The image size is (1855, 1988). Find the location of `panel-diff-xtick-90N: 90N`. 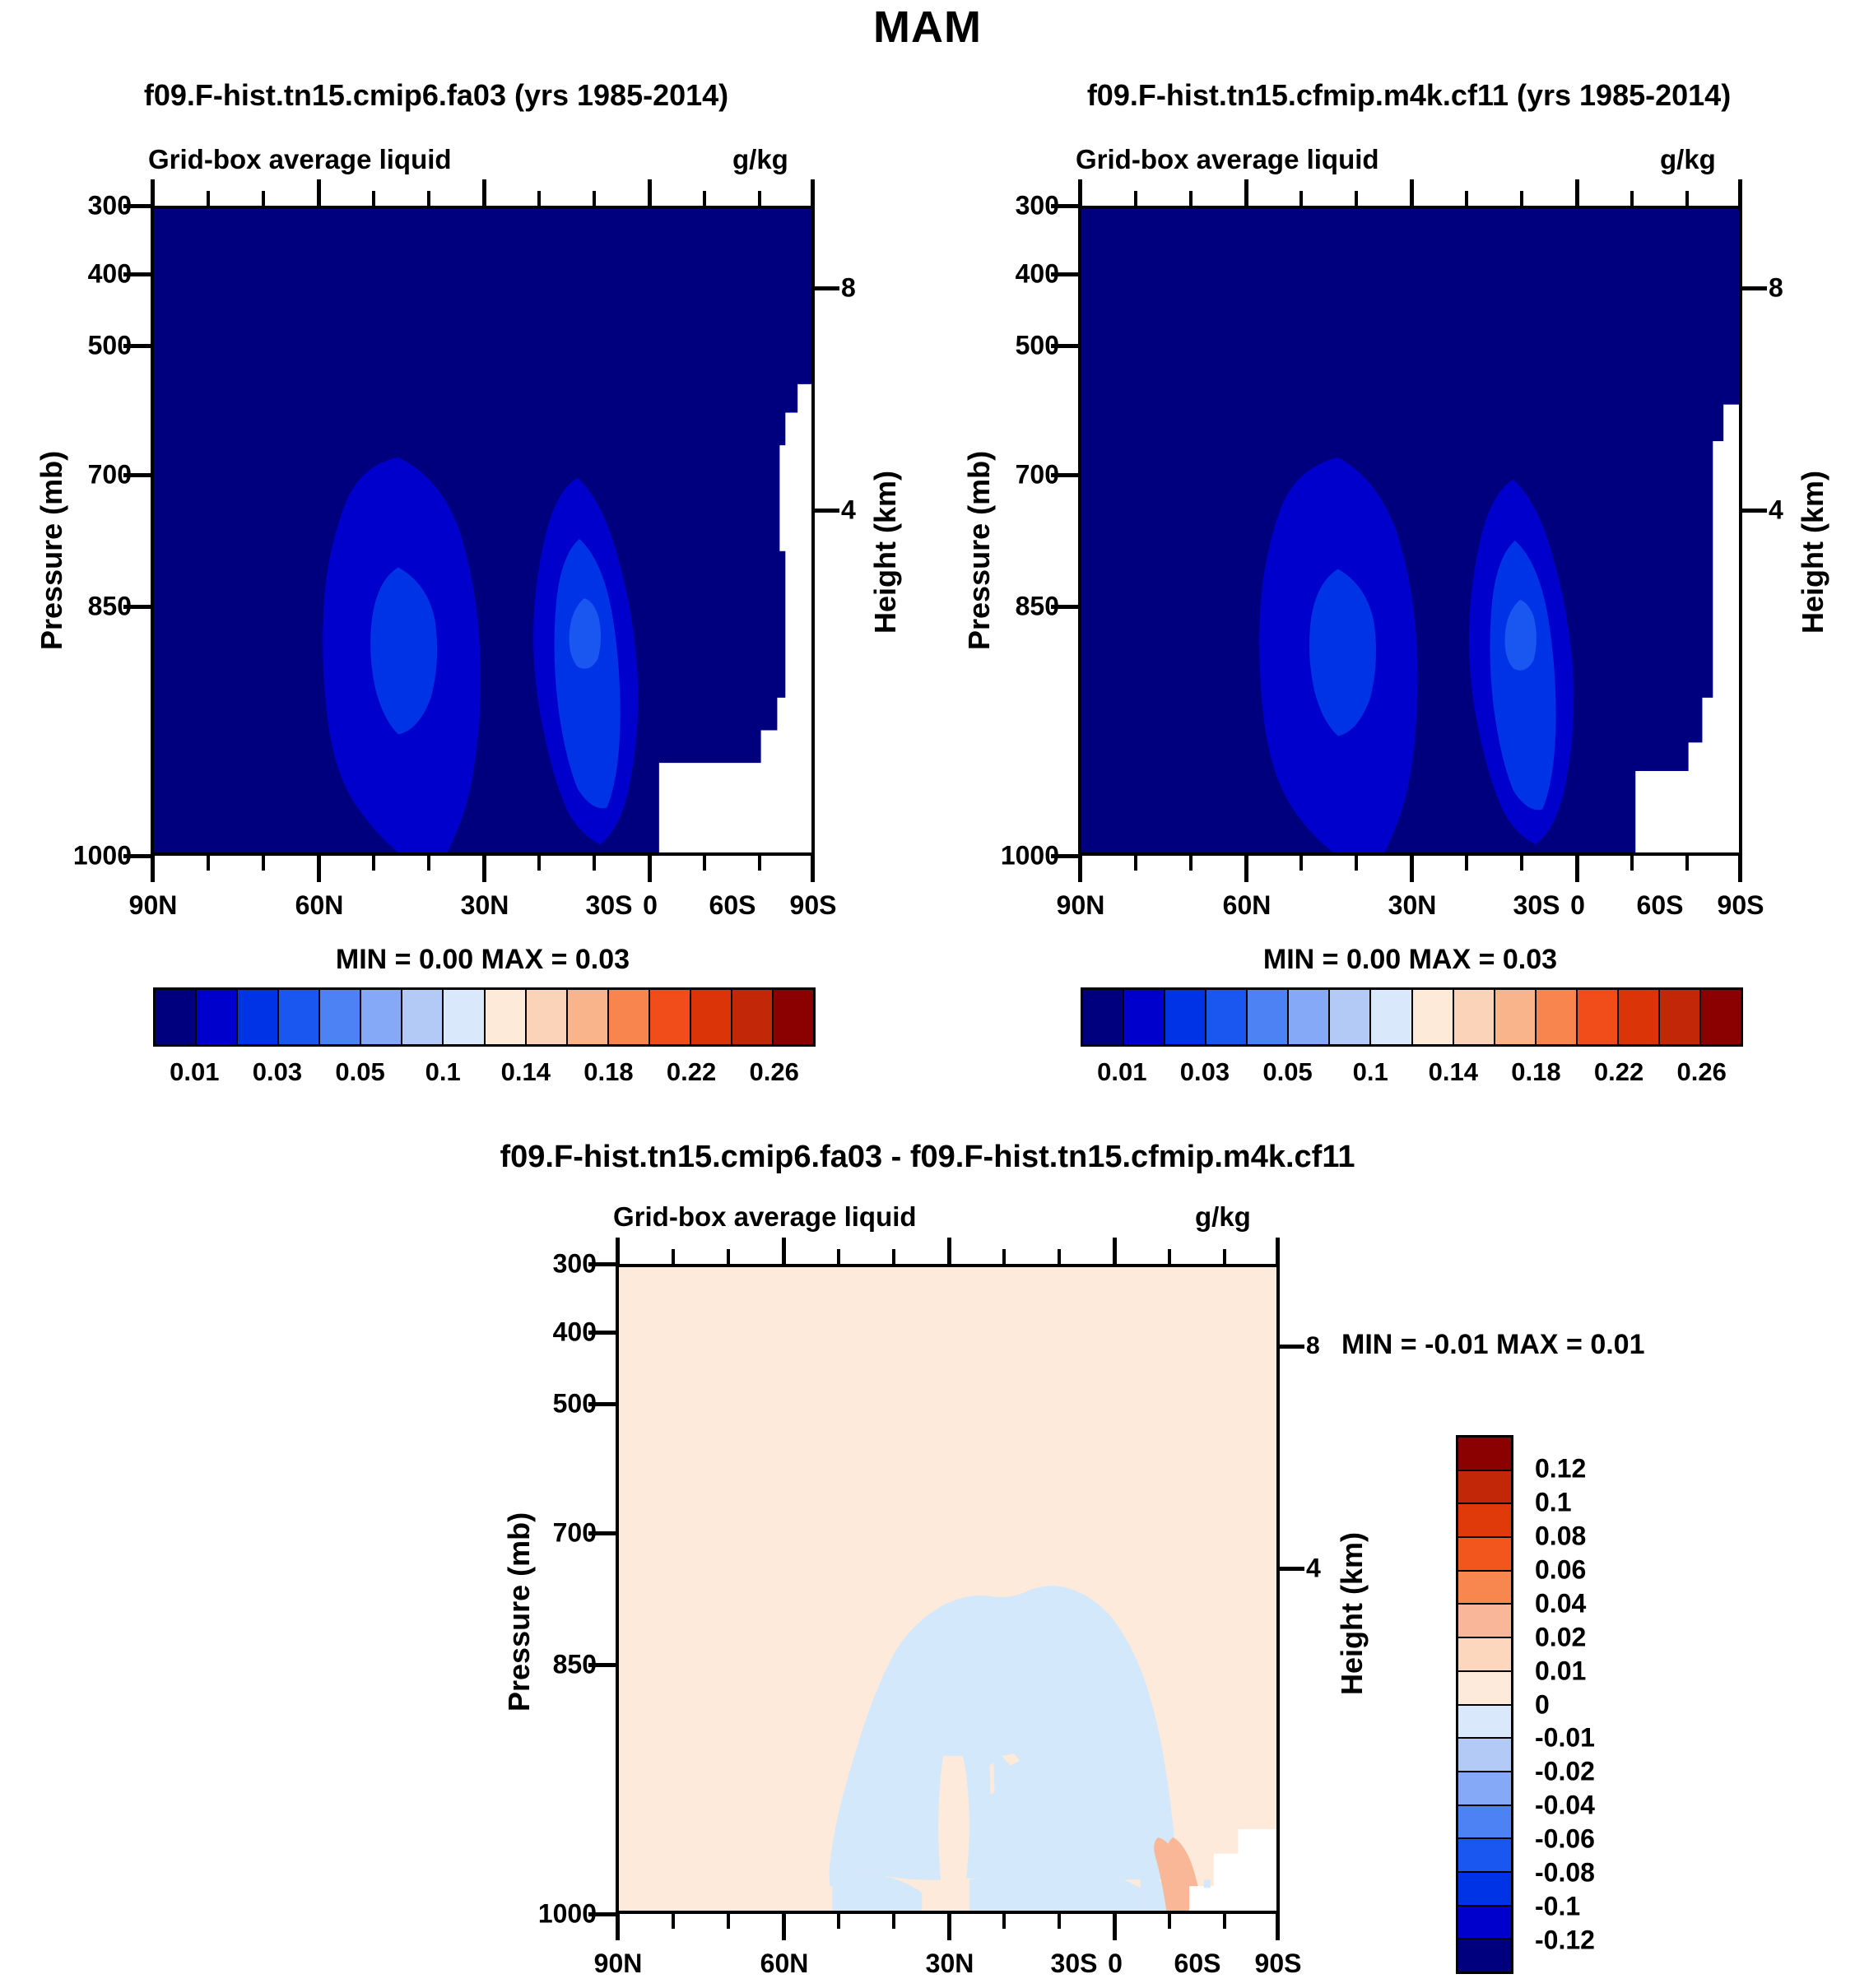

panel-diff-xtick-90N: 90N is located at coordinates (618, 1963).